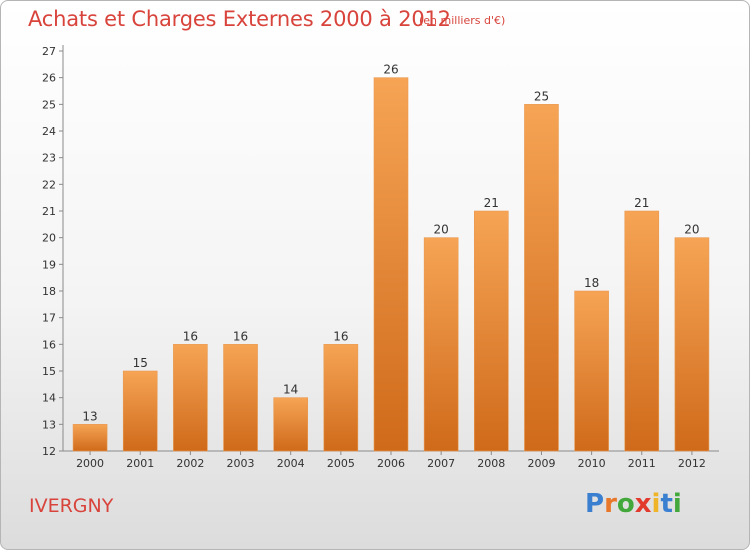 This screenshot has width=750, height=550. I want to click on logo-letter: x, so click(643, 504).